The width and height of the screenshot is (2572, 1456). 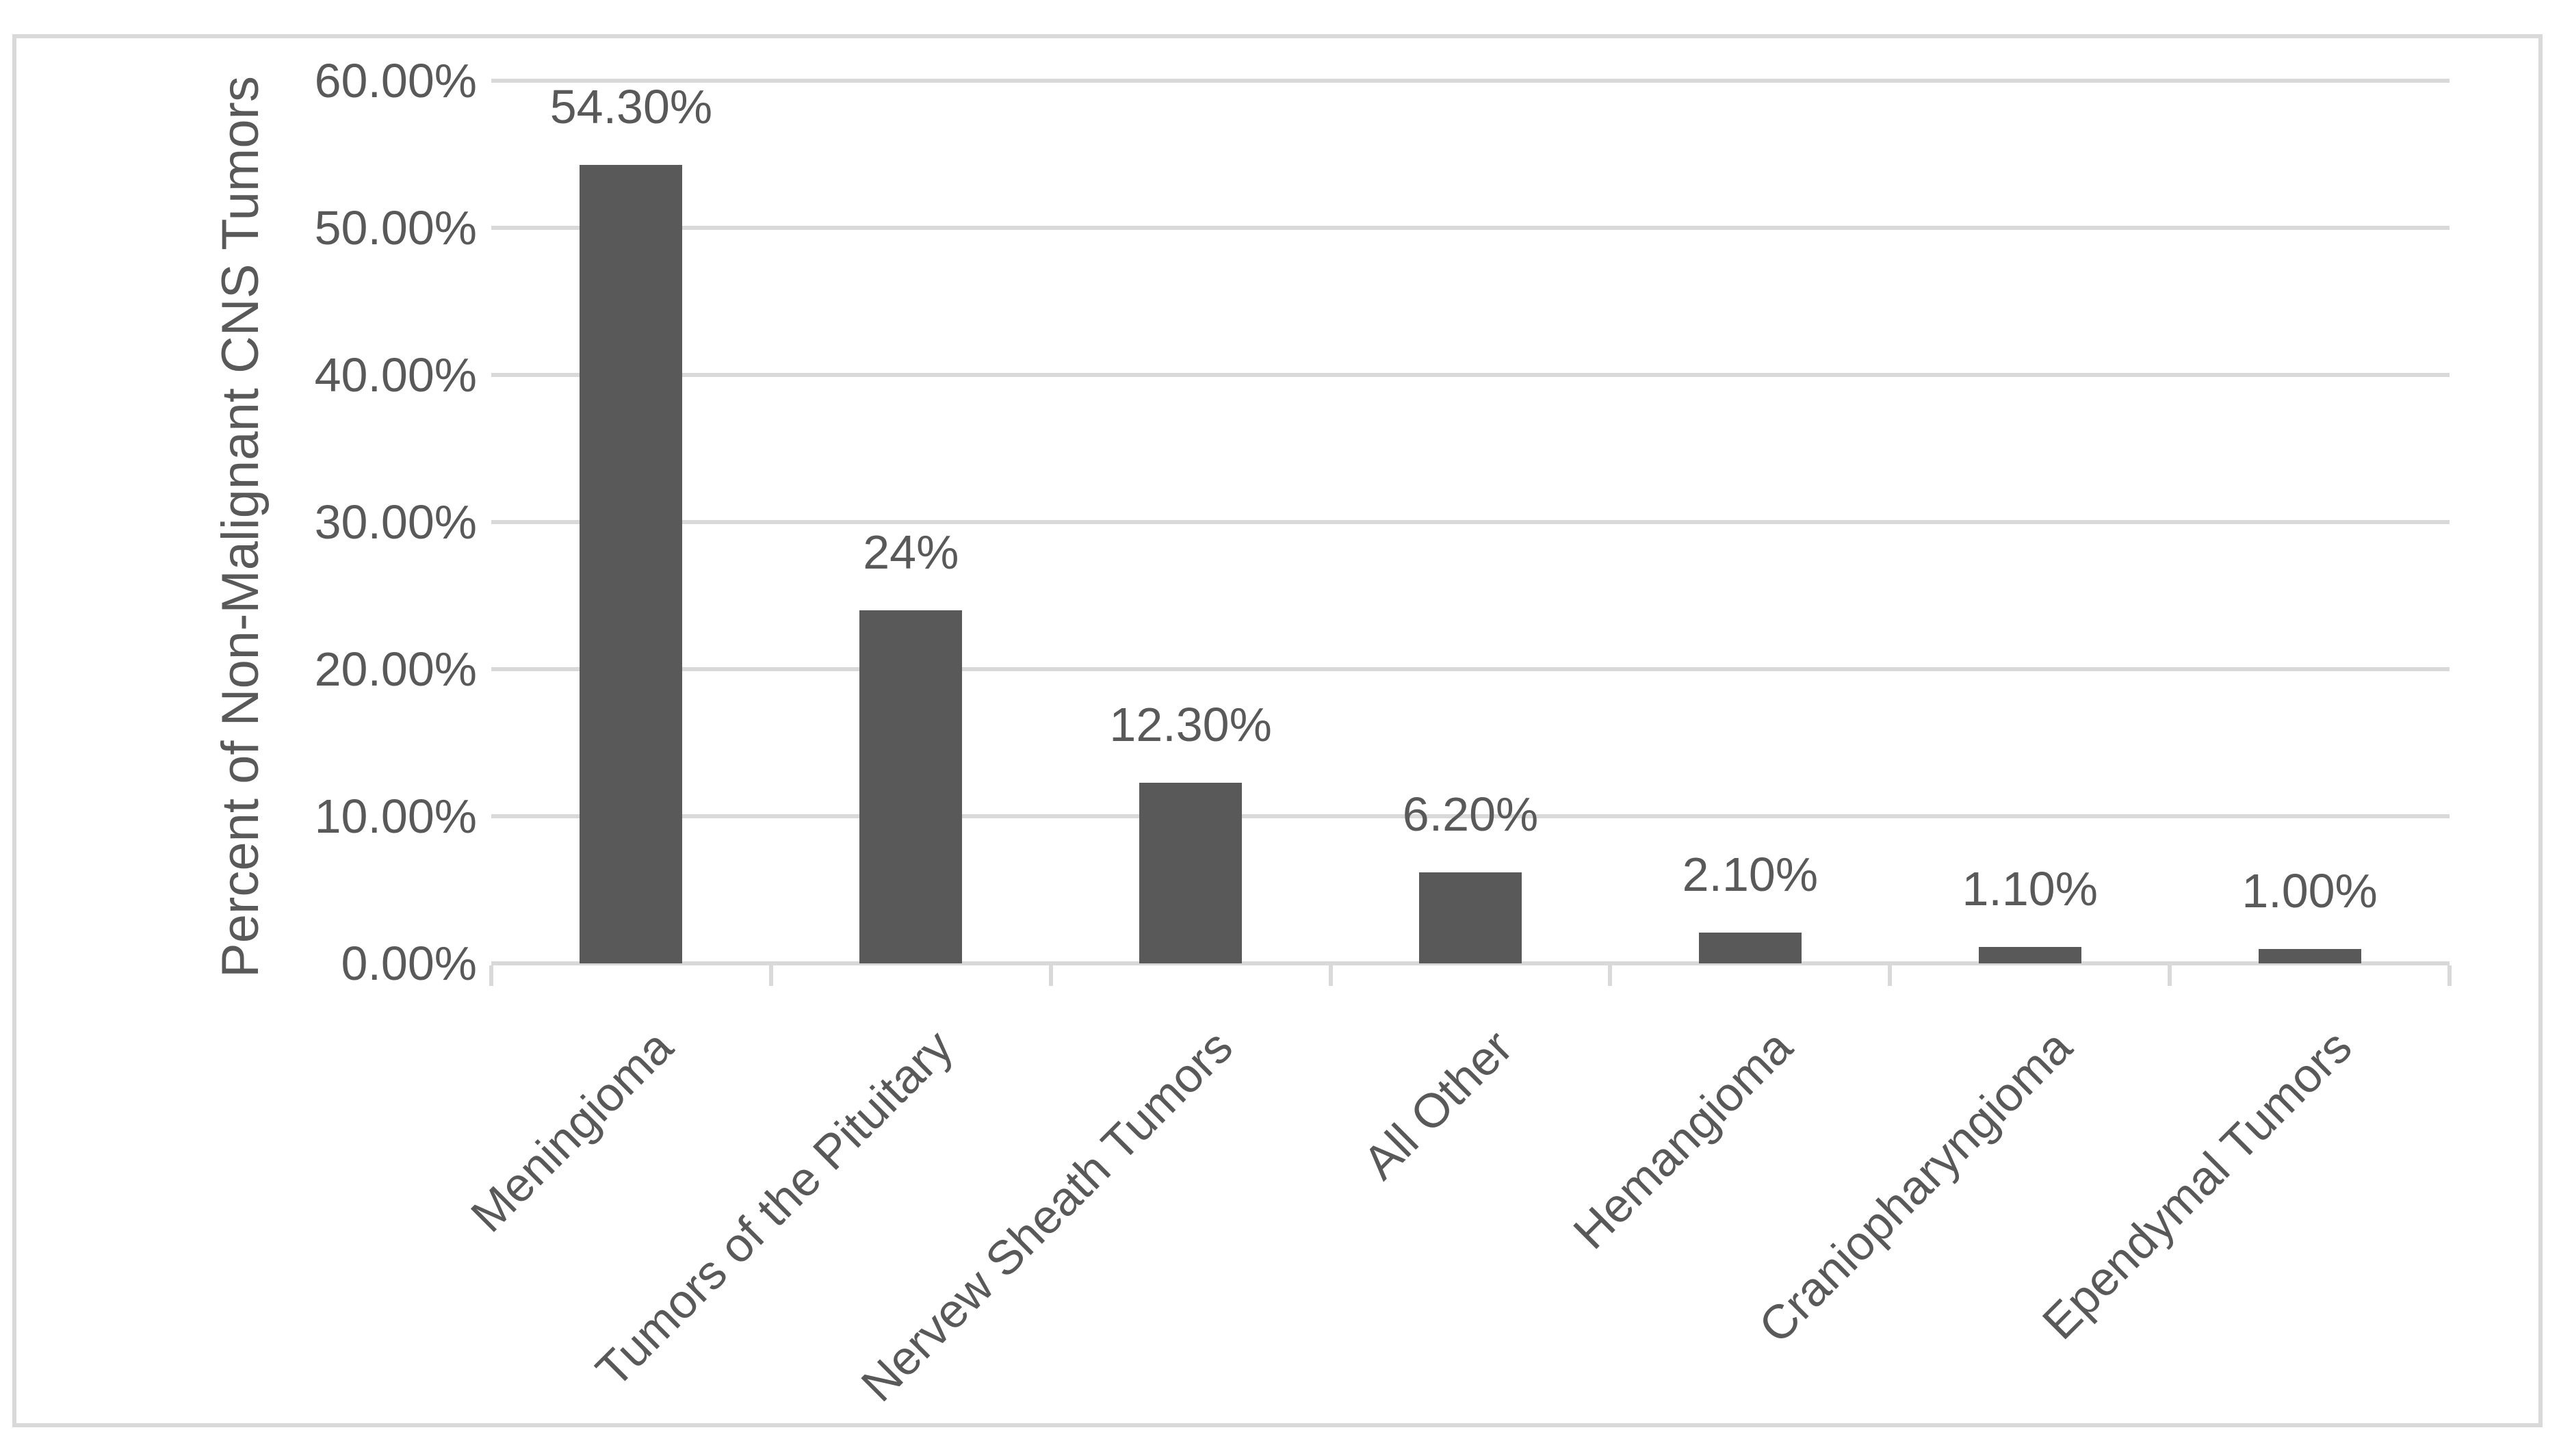 I want to click on y-tick-label: 0.00%, so click(x=409, y=963).